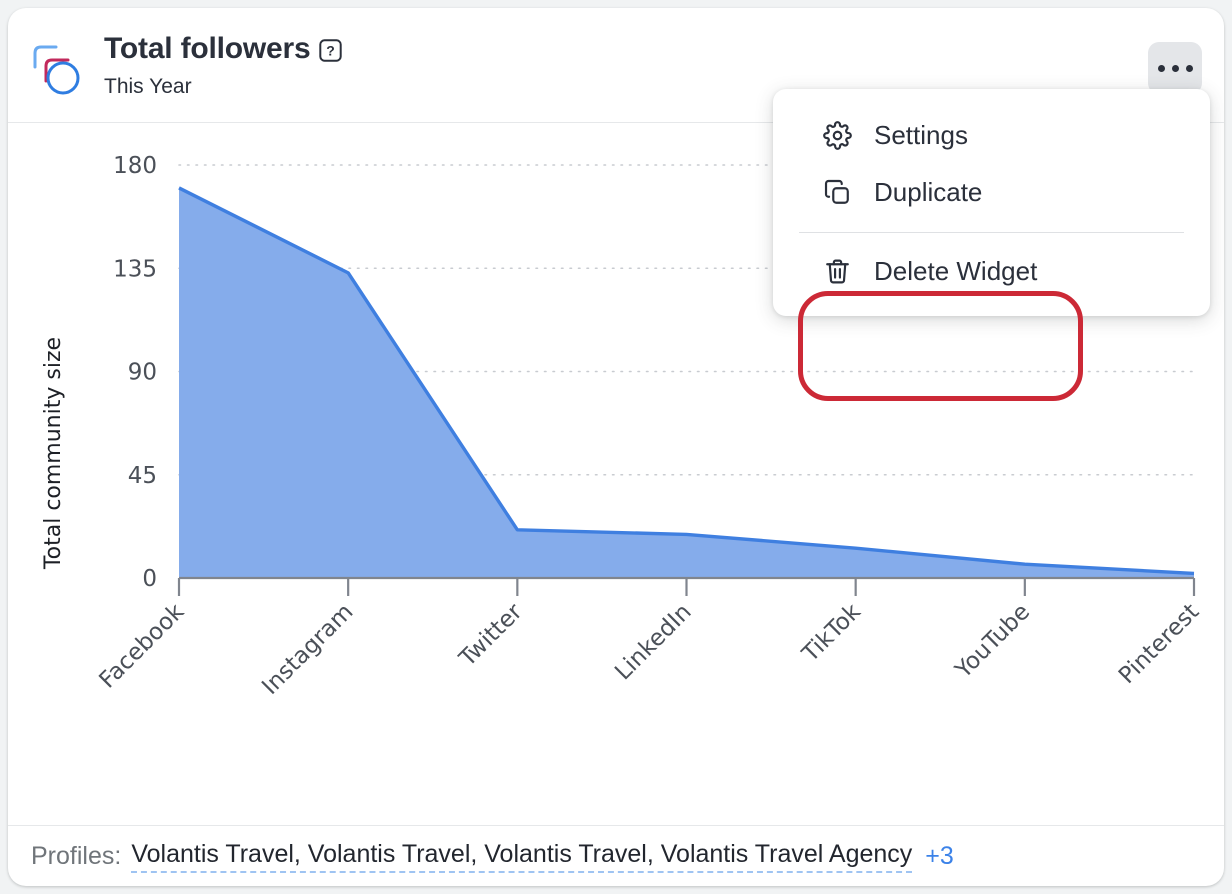  What do you see at coordinates (141, 645) in the screenshot?
I see `x-tick-label: Facebook` at bounding box center [141, 645].